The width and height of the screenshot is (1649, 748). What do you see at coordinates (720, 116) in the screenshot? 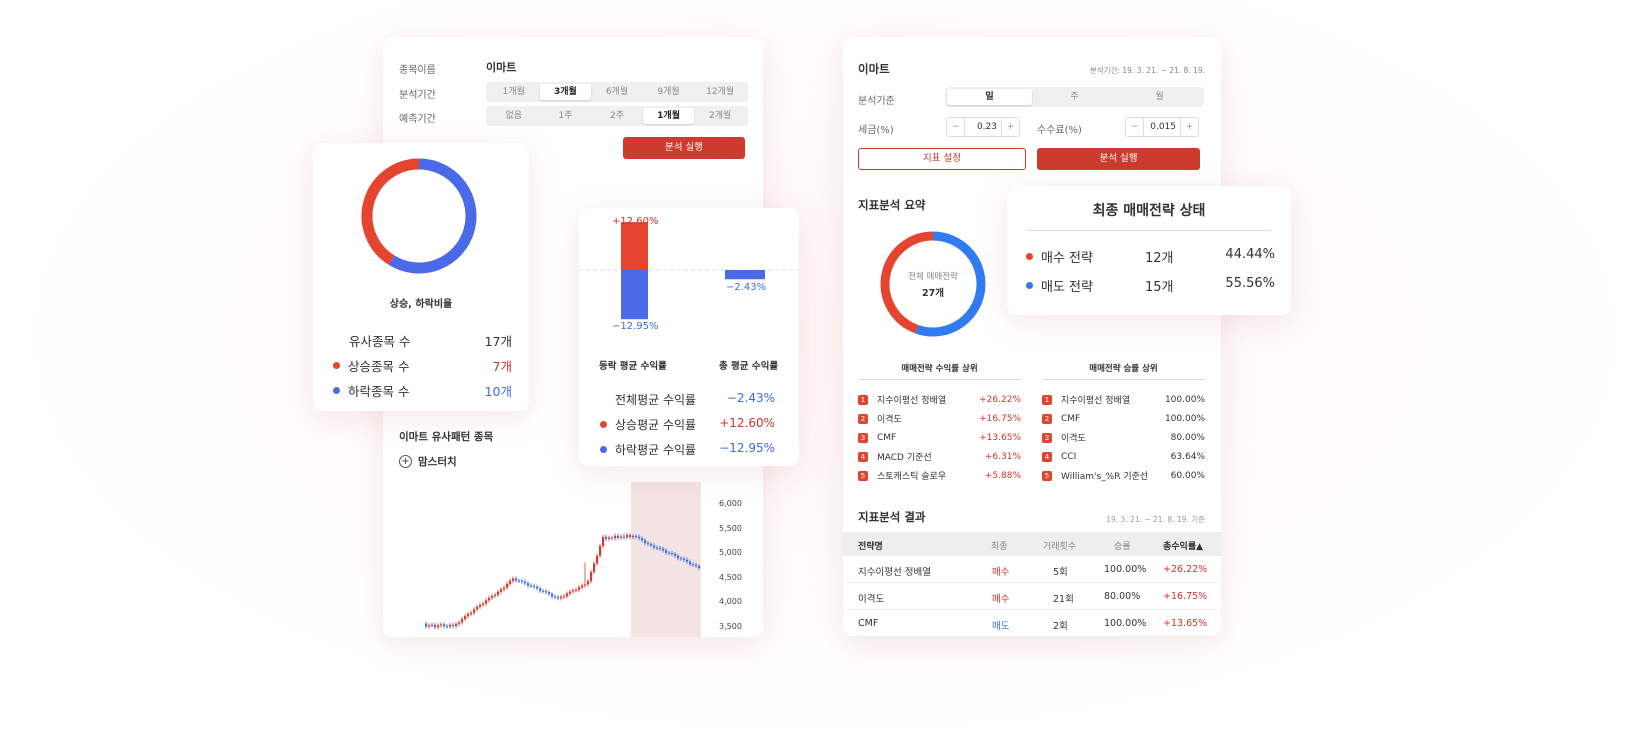
I see `forecast-option-2m: 2개월` at bounding box center [720, 116].